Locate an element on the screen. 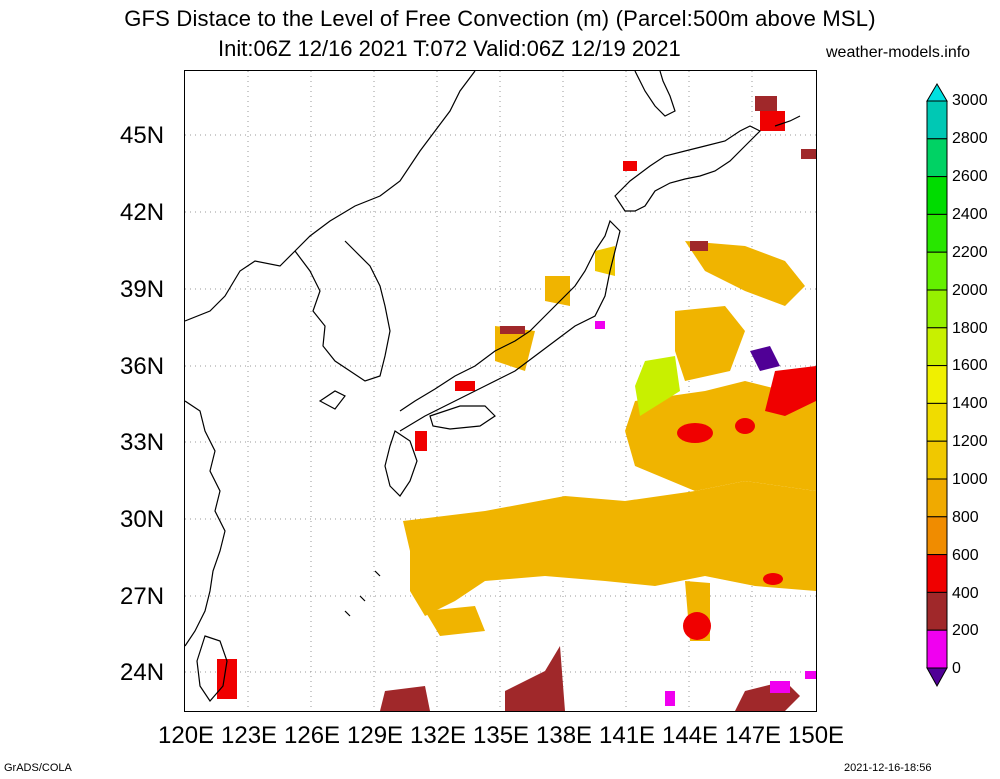 The width and height of the screenshot is (1000, 779). colorbar-bottom-arrow is located at coordinates (937, 677).